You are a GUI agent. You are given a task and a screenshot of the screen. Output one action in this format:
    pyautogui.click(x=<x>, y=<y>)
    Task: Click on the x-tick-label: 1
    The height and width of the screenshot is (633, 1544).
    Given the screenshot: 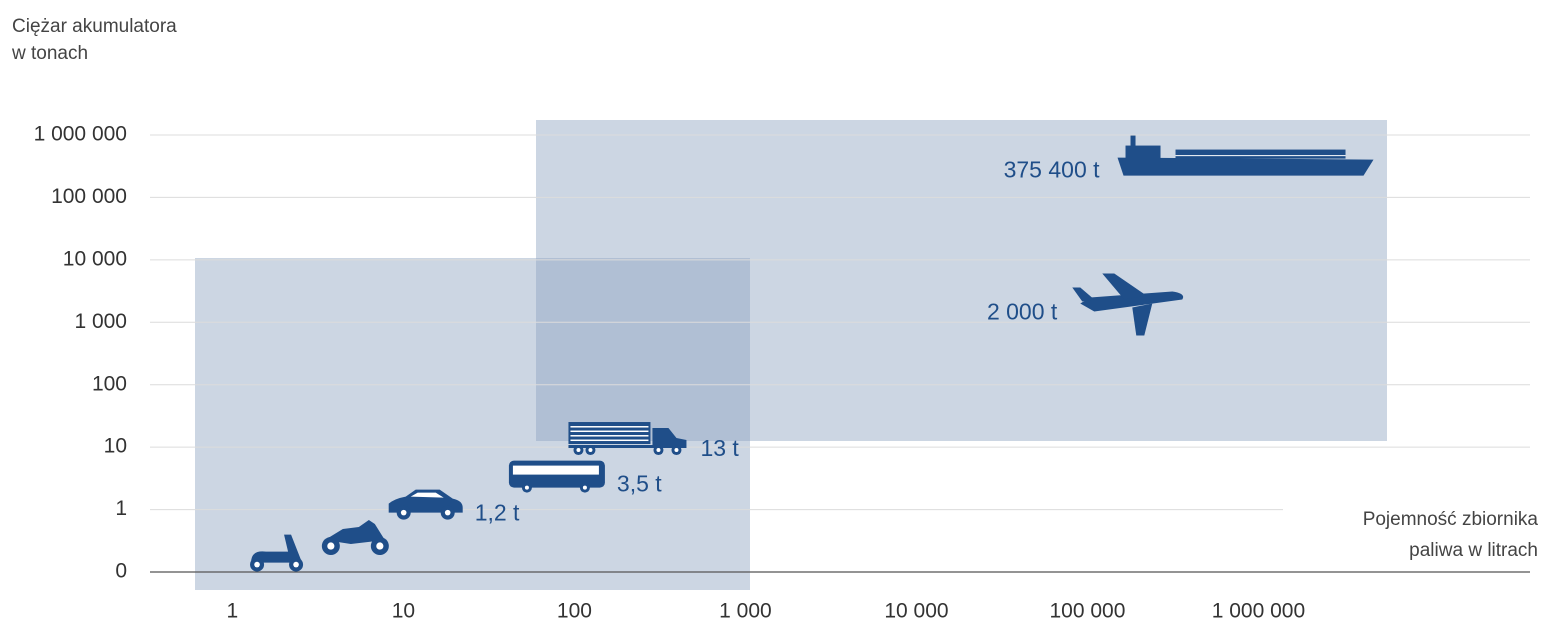 What is the action you would take?
    pyautogui.click(x=233, y=611)
    